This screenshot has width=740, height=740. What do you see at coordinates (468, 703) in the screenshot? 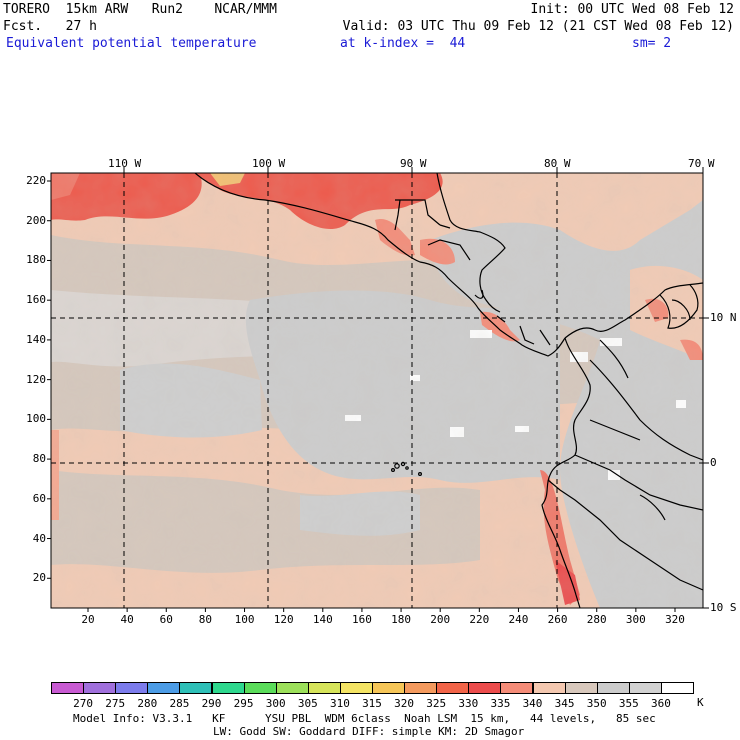
I see `colorbar-label: 330` at bounding box center [468, 703].